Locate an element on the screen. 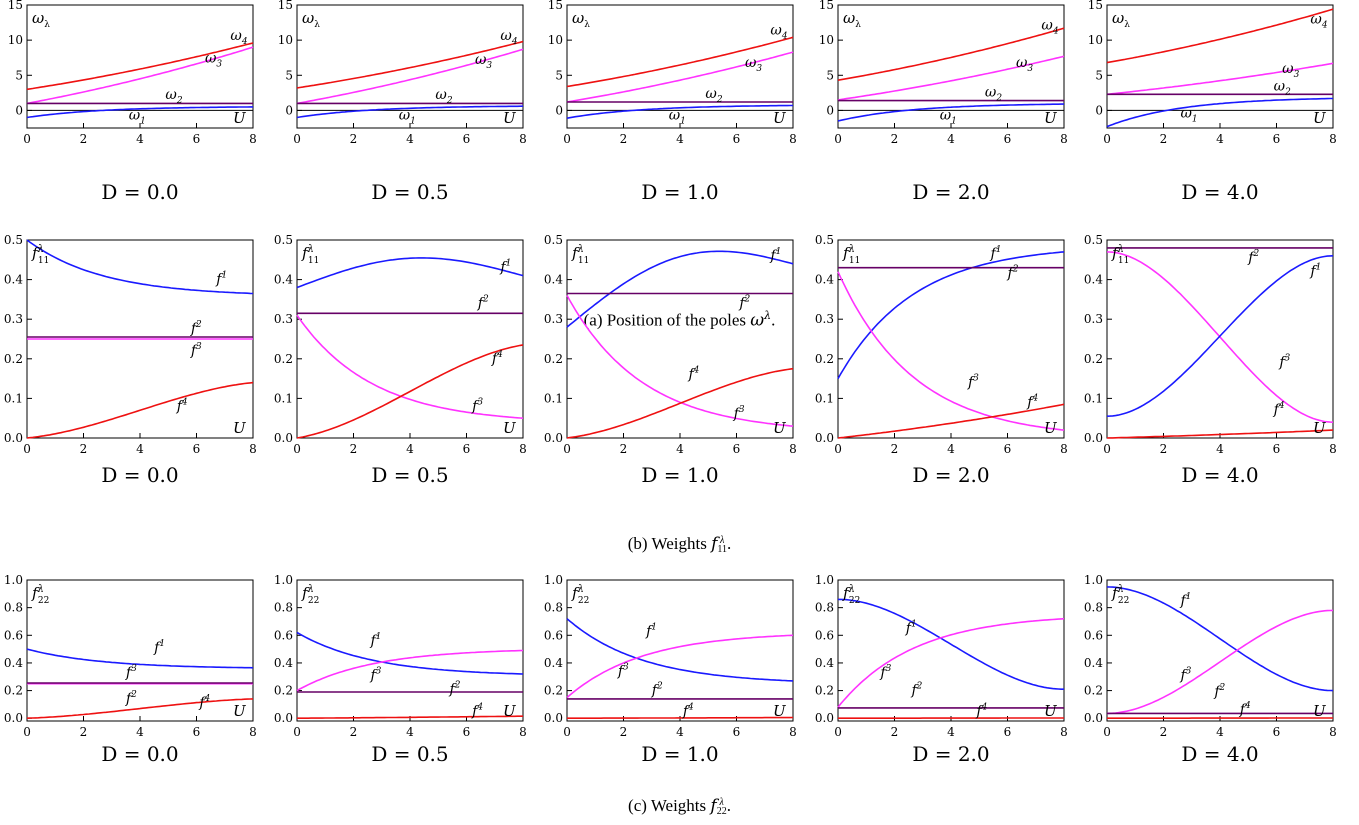  plot-svg: 0.0 0.1 0.2 0.3 0.4 0.5 0 2 4 6 8 fλ 11 Uf1 f2 f4 f3 is located at coordinates (670, 344).